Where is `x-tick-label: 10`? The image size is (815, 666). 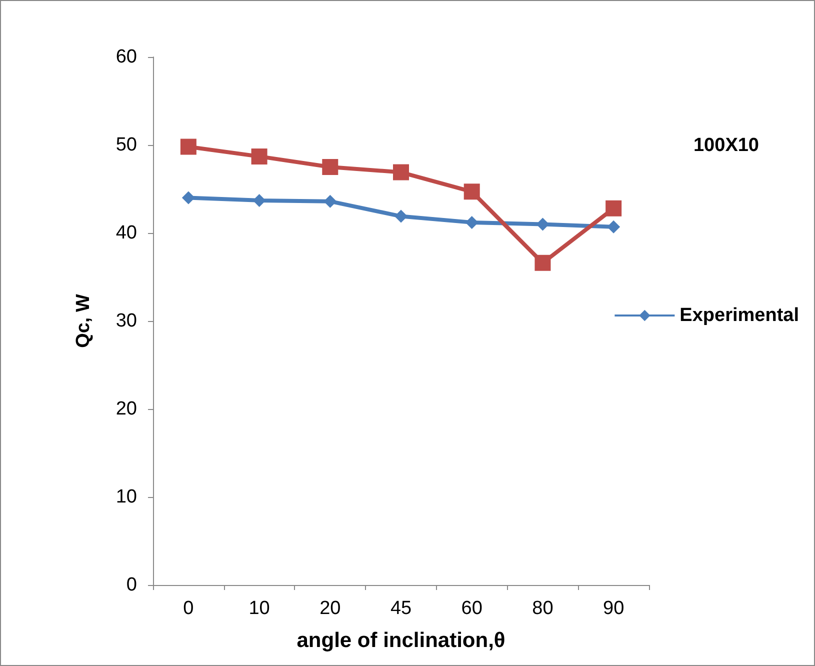 x-tick-label: 10 is located at coordinates (259, 608).